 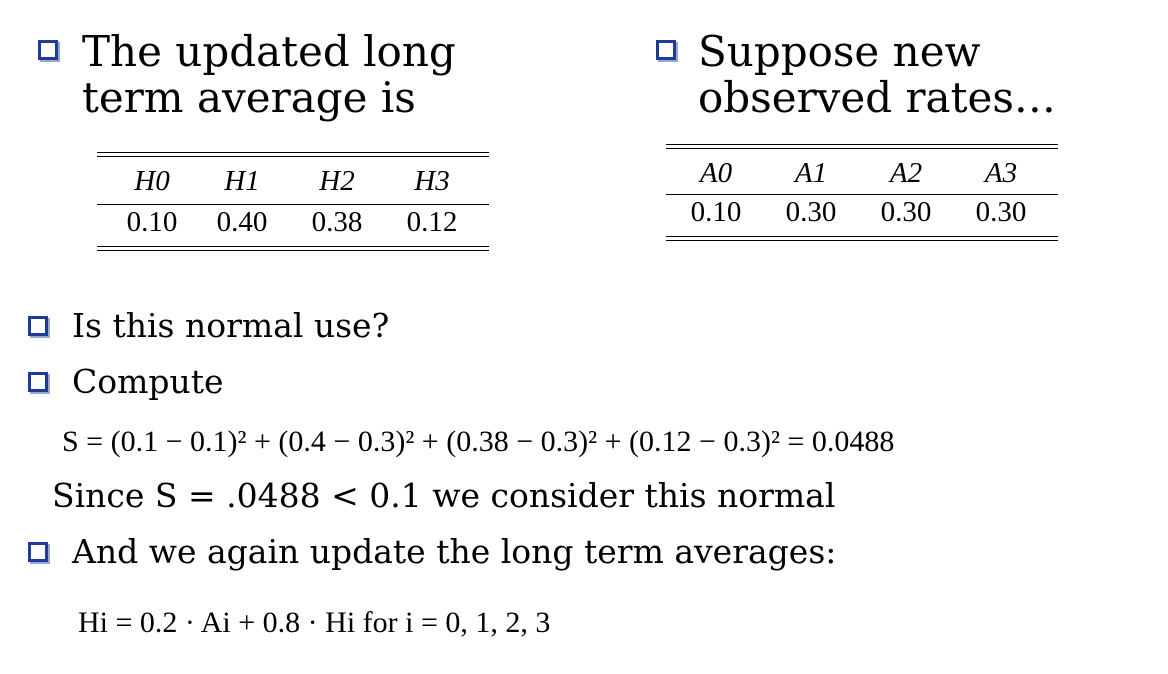 What do you see at coordinates (242, 181) in the screenshot?
I see `table-header-cell: H1` at bounding box center [242, 181].